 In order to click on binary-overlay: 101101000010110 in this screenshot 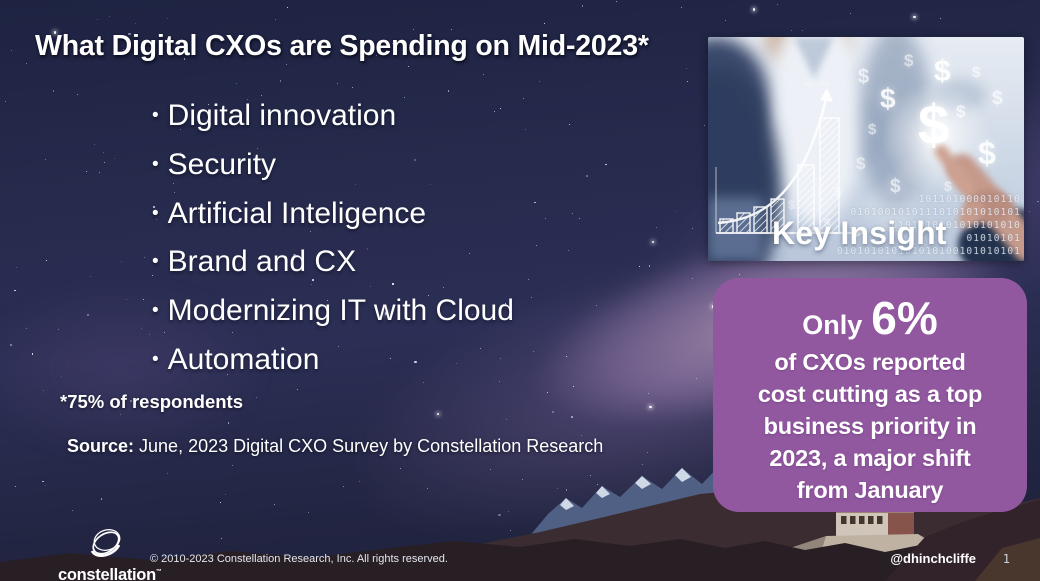, I will do `click(969, 199)`.